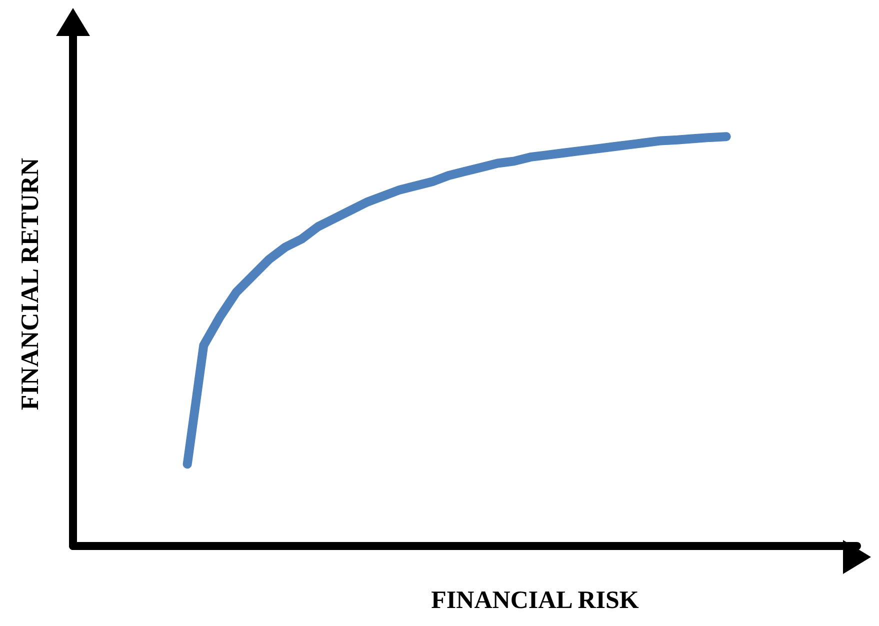  Describe the element at coordinates (30, 284) in the screenshot. I see `y-axis-title: FINANCIAL RETURN` at that location.